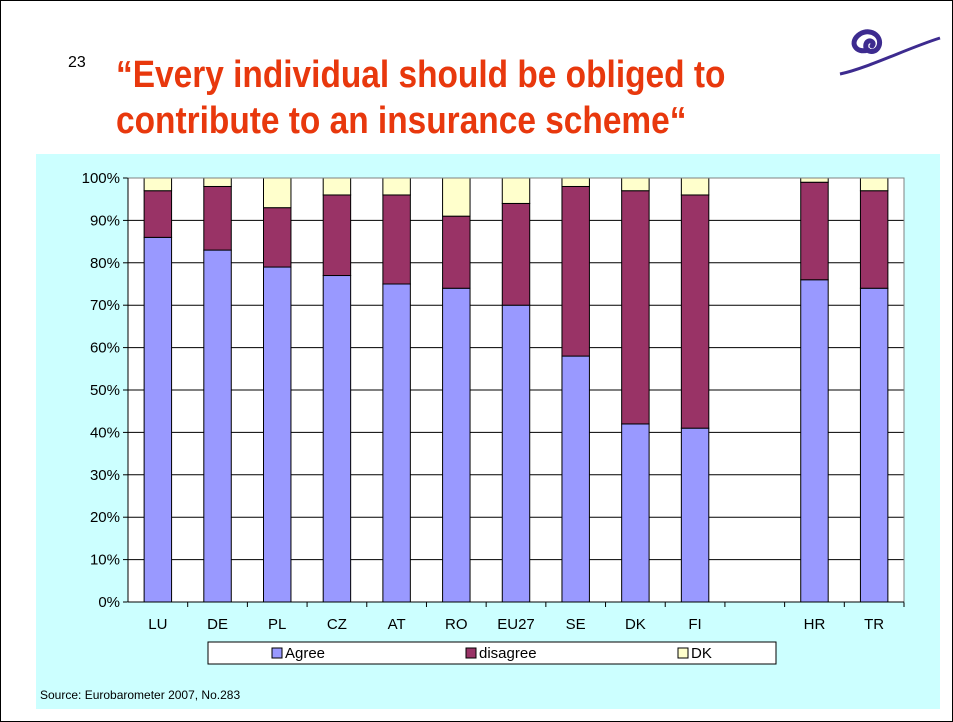 This screenshot has height=722, width=953. Describe the element at coordinates (105, 390) in the screenshot. I see `y-tick-label: 50%` at that location.